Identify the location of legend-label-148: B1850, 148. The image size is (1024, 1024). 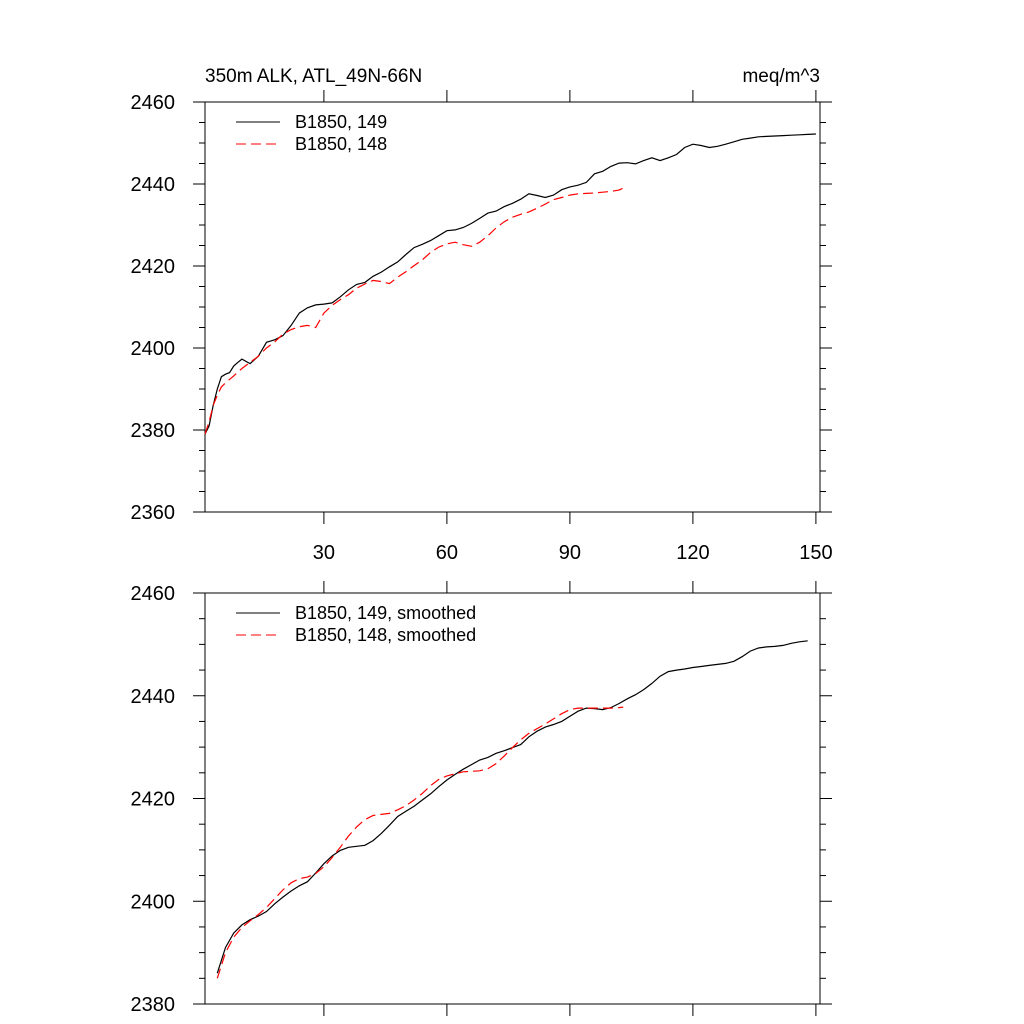
(341, 144).